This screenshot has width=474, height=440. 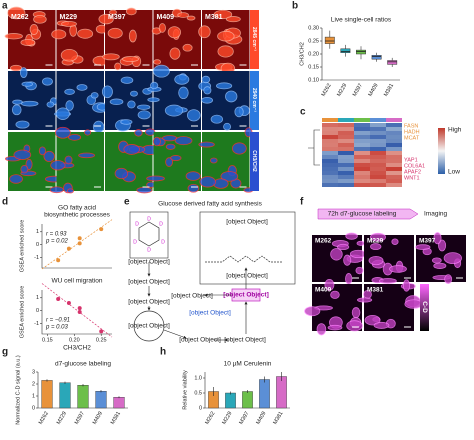 What do you see at coordinates (361, 20) in the screenshot?
I see `chart-title: Live single-cell ratios` at bounding box center [361, 20].